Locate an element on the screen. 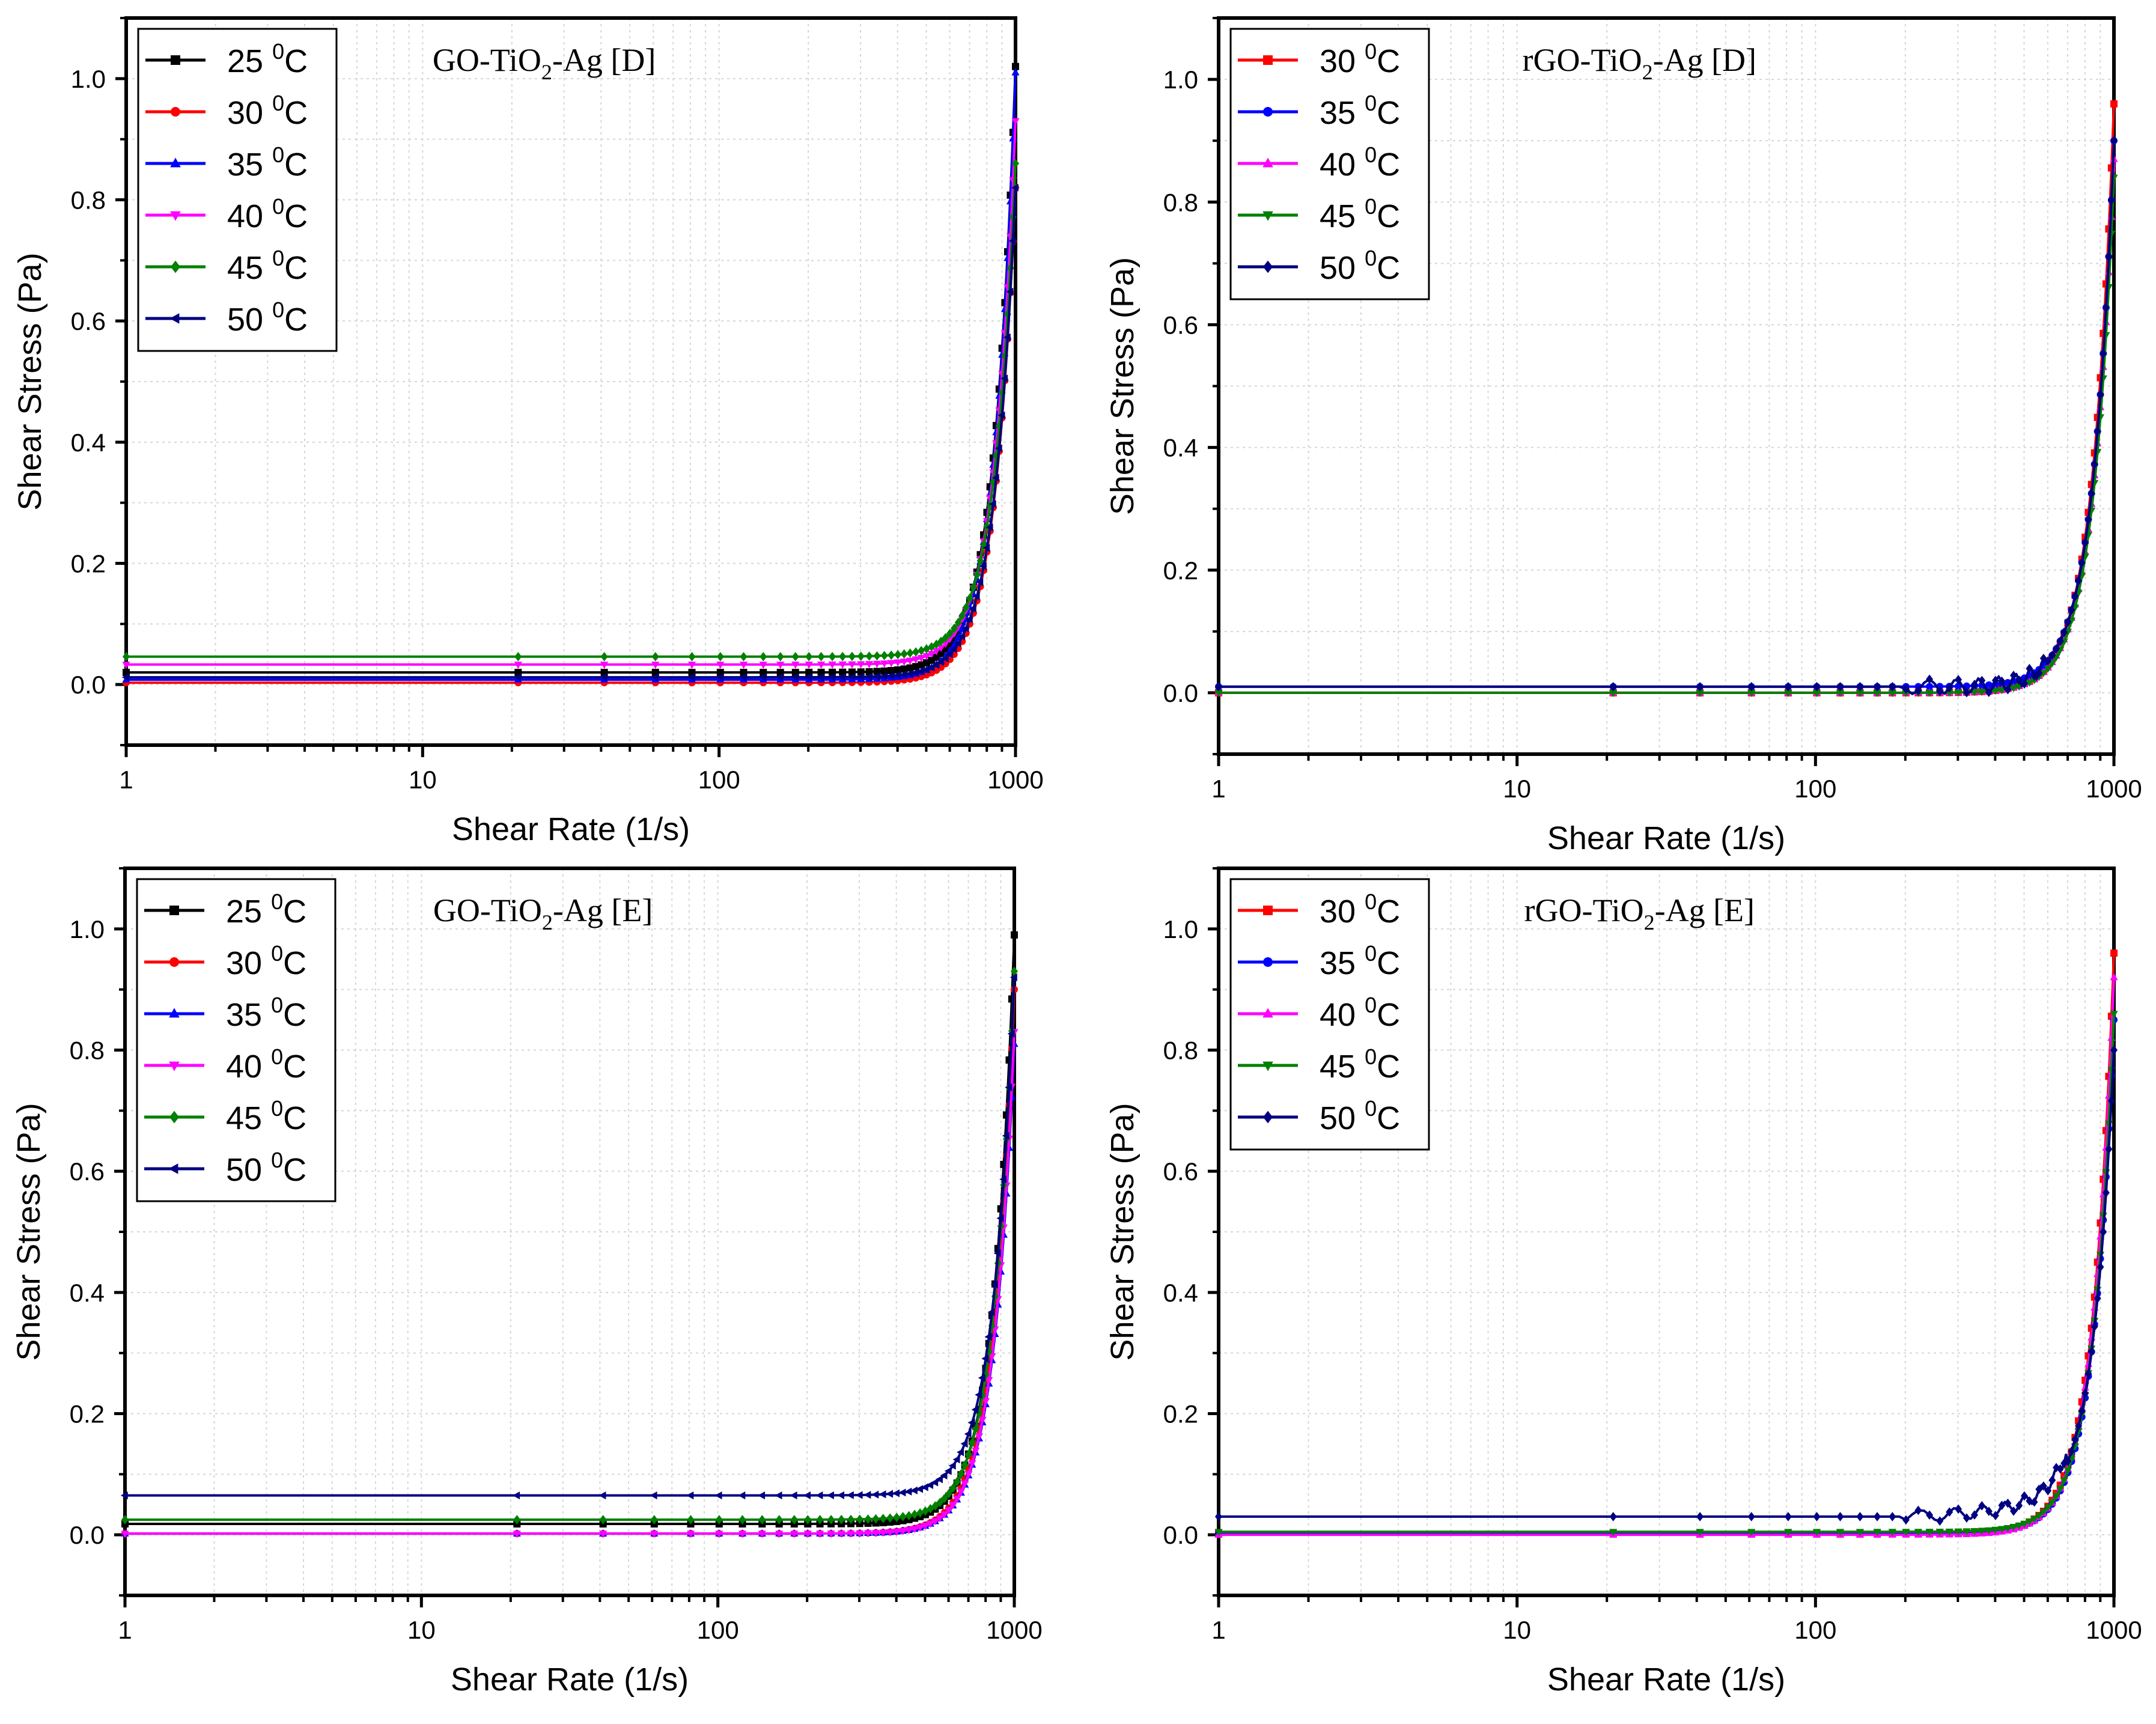  y-tick-label: 0.2 is located at coordinates (1180, 1414).